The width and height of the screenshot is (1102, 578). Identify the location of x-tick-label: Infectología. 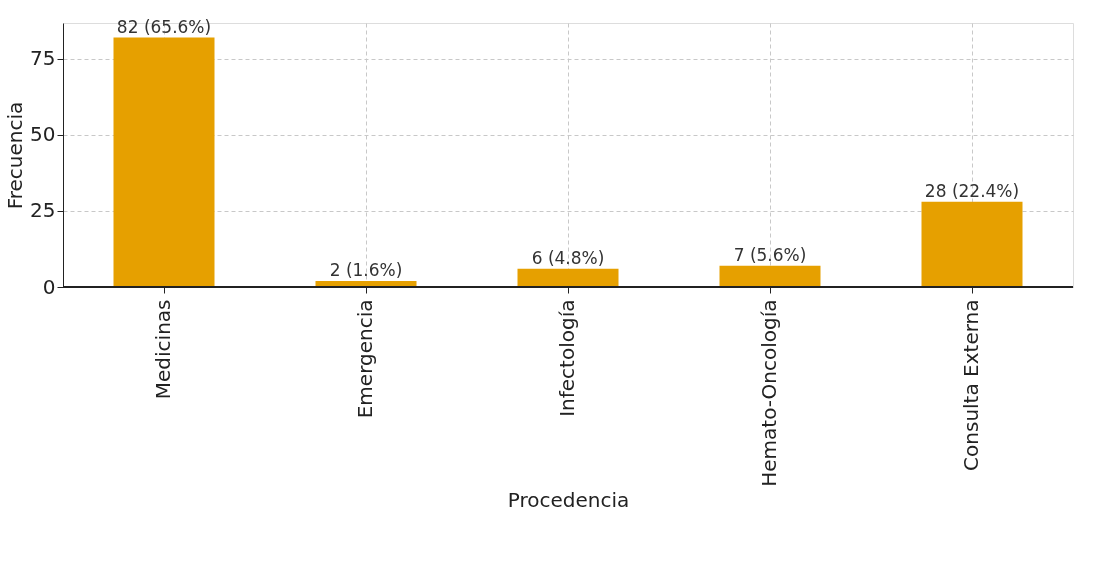
(567, 358).